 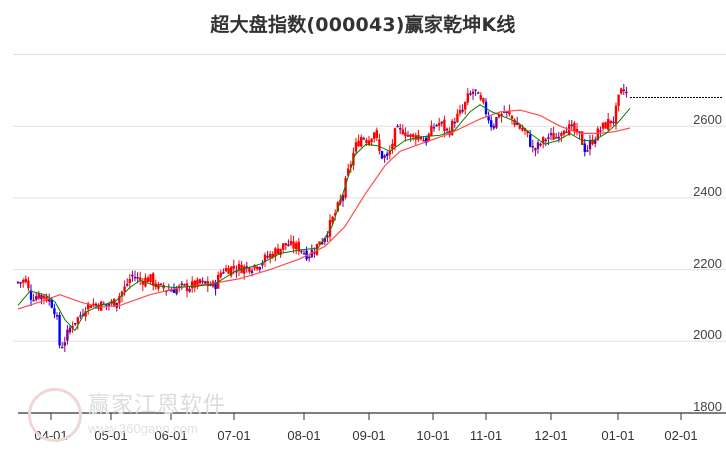 I want to click on y-tick-1800: 1800, so click(x=707, y=406).